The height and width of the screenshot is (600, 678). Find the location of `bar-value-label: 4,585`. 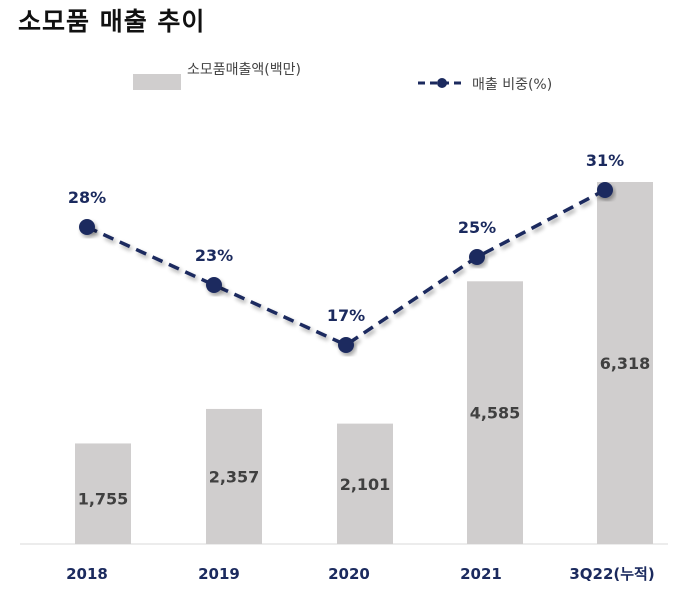

bar-value-label: 4,585 is located at coordinates (495, 413).